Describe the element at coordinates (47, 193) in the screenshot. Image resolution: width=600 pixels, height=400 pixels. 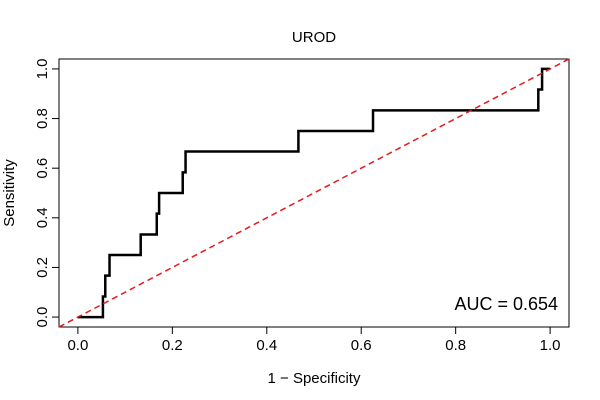
I see `y-axis: 0.0 0.2 0.4 0.6 0.8 1.0` at that location.